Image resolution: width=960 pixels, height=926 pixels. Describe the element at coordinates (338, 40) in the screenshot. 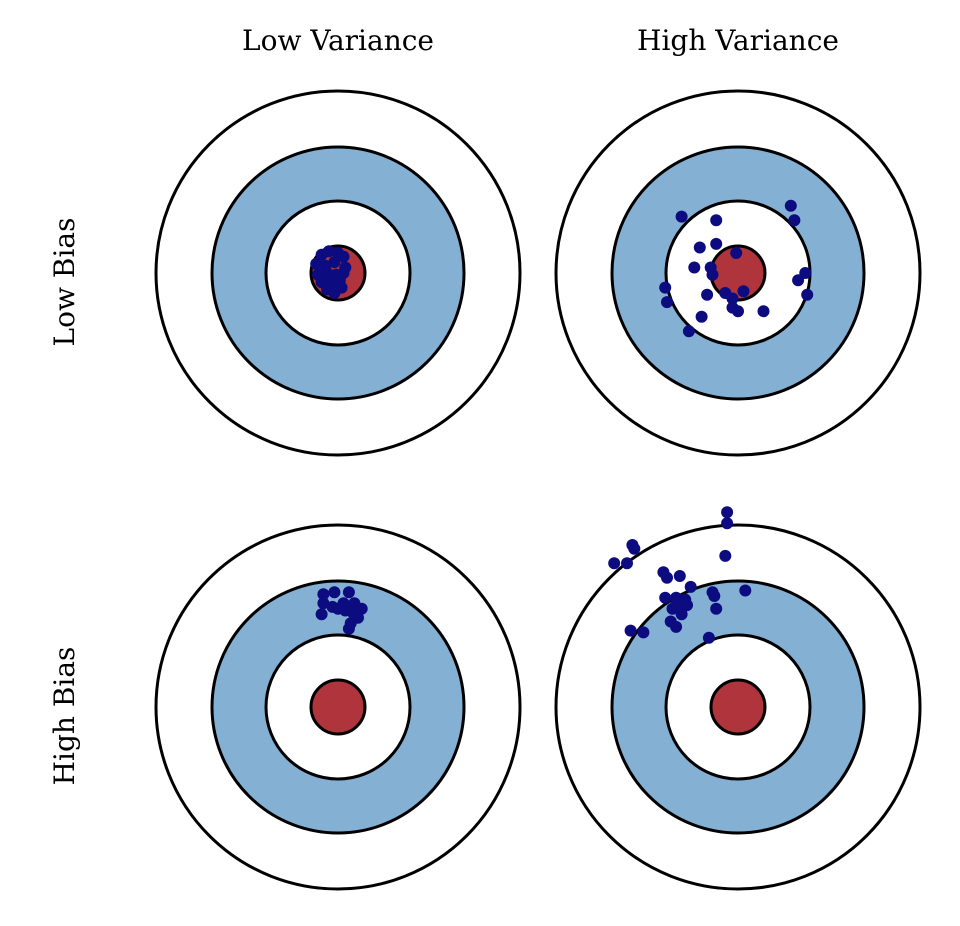

I see `column-label-low-variance: Low Variance` at that location.